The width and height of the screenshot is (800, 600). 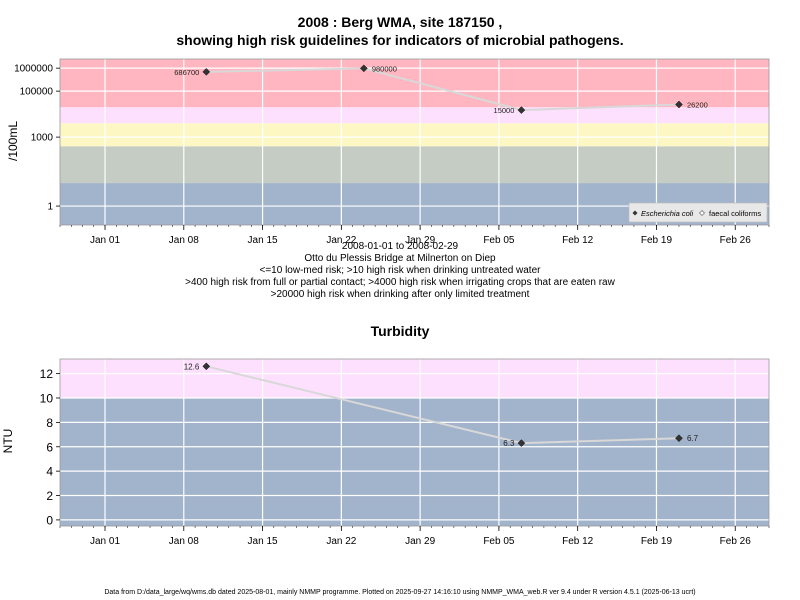 I want to click on y-tick-label-3: 6, so click(x=49, y=447).